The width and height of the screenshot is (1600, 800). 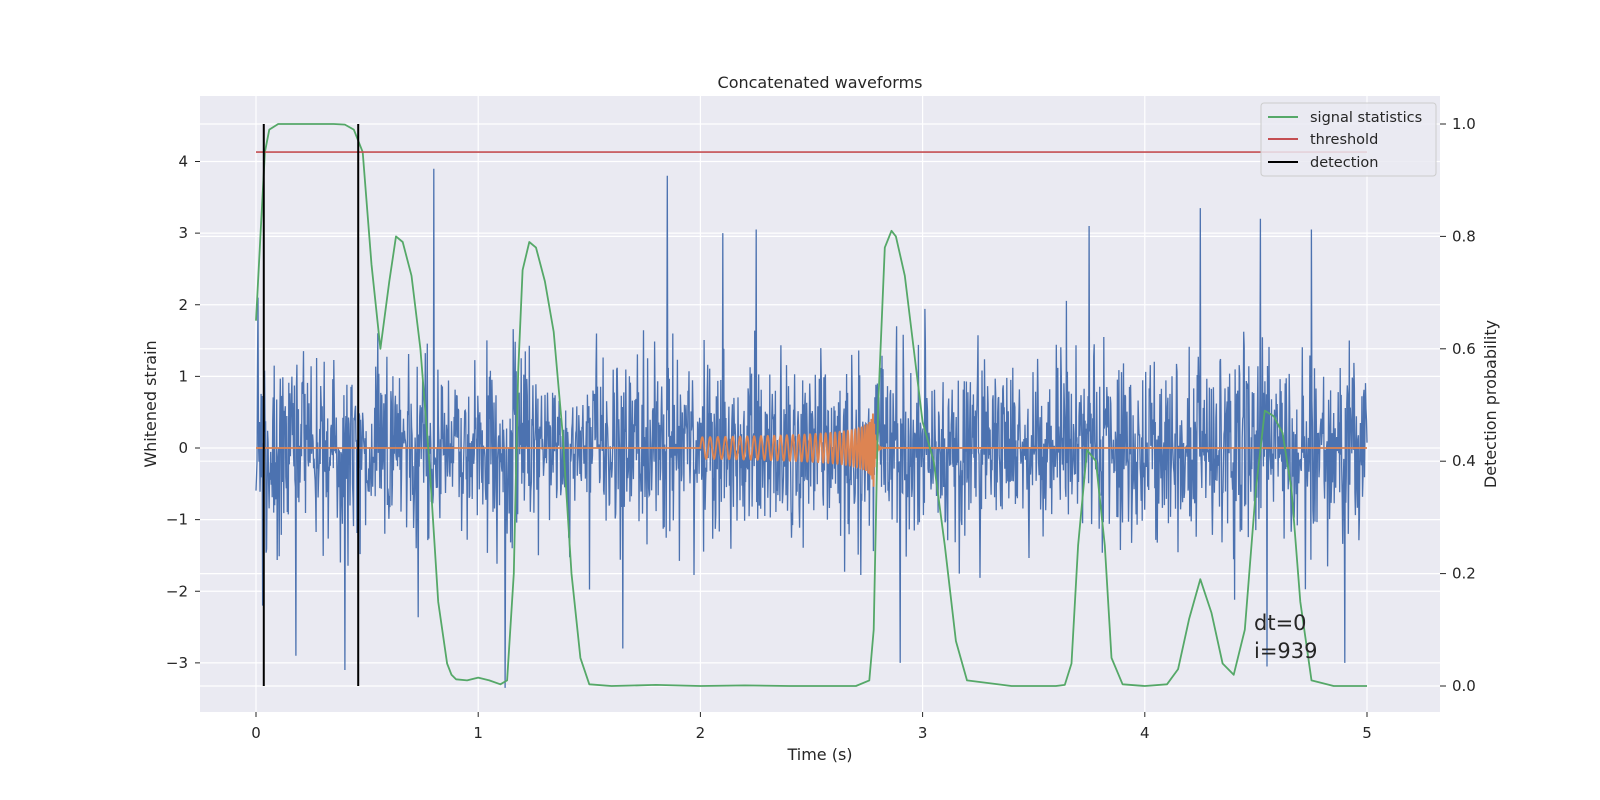 What do you see at coordinates (1490, 404) in the screenshot?
I see `y2-axis-label: Detection probability` at bounding box center [1490, 404].